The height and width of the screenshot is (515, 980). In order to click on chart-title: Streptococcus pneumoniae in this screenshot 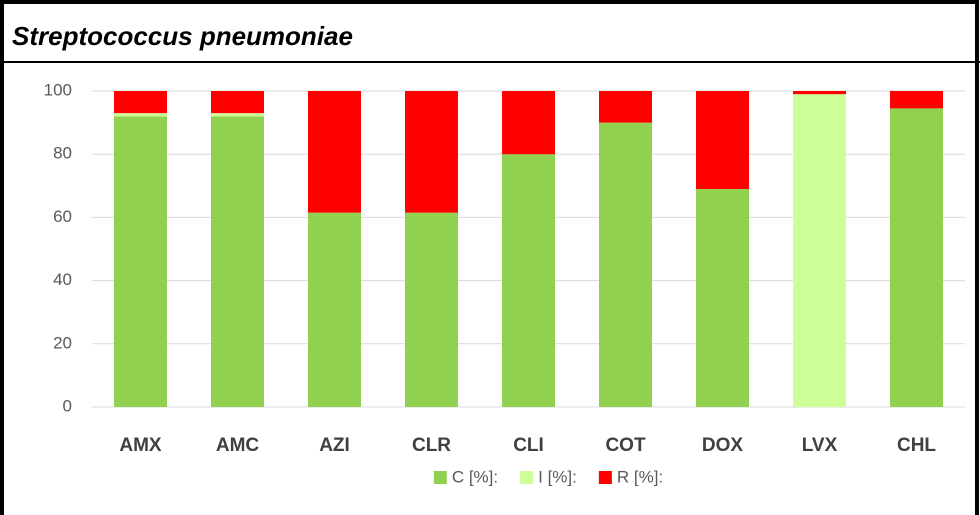, I will do `click(182, 36)`.